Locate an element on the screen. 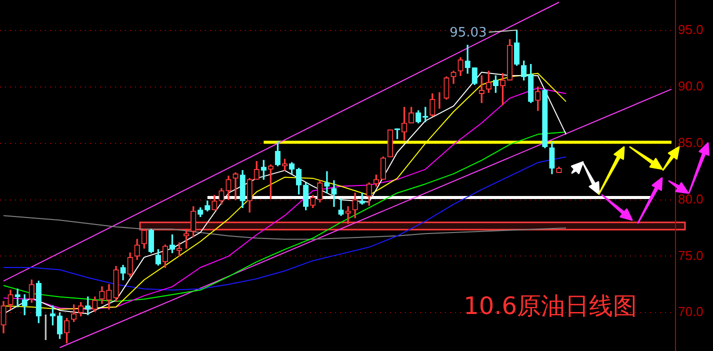 This screenshot has width=713, height=351. y-tick-label: 70.0 is located at coordinates (691, 312).